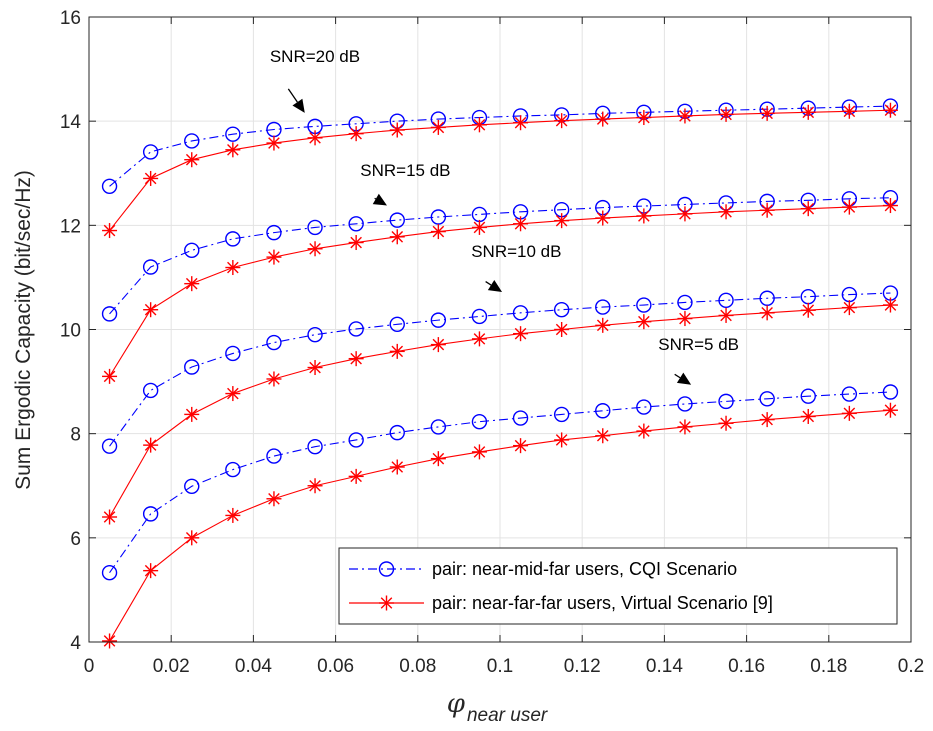  What do you see at coordinates (584, 569) in the screenshot?
I see `legend-label: pair: near-mid-far users, CQI Scenario` at bounding box center [584, 569].